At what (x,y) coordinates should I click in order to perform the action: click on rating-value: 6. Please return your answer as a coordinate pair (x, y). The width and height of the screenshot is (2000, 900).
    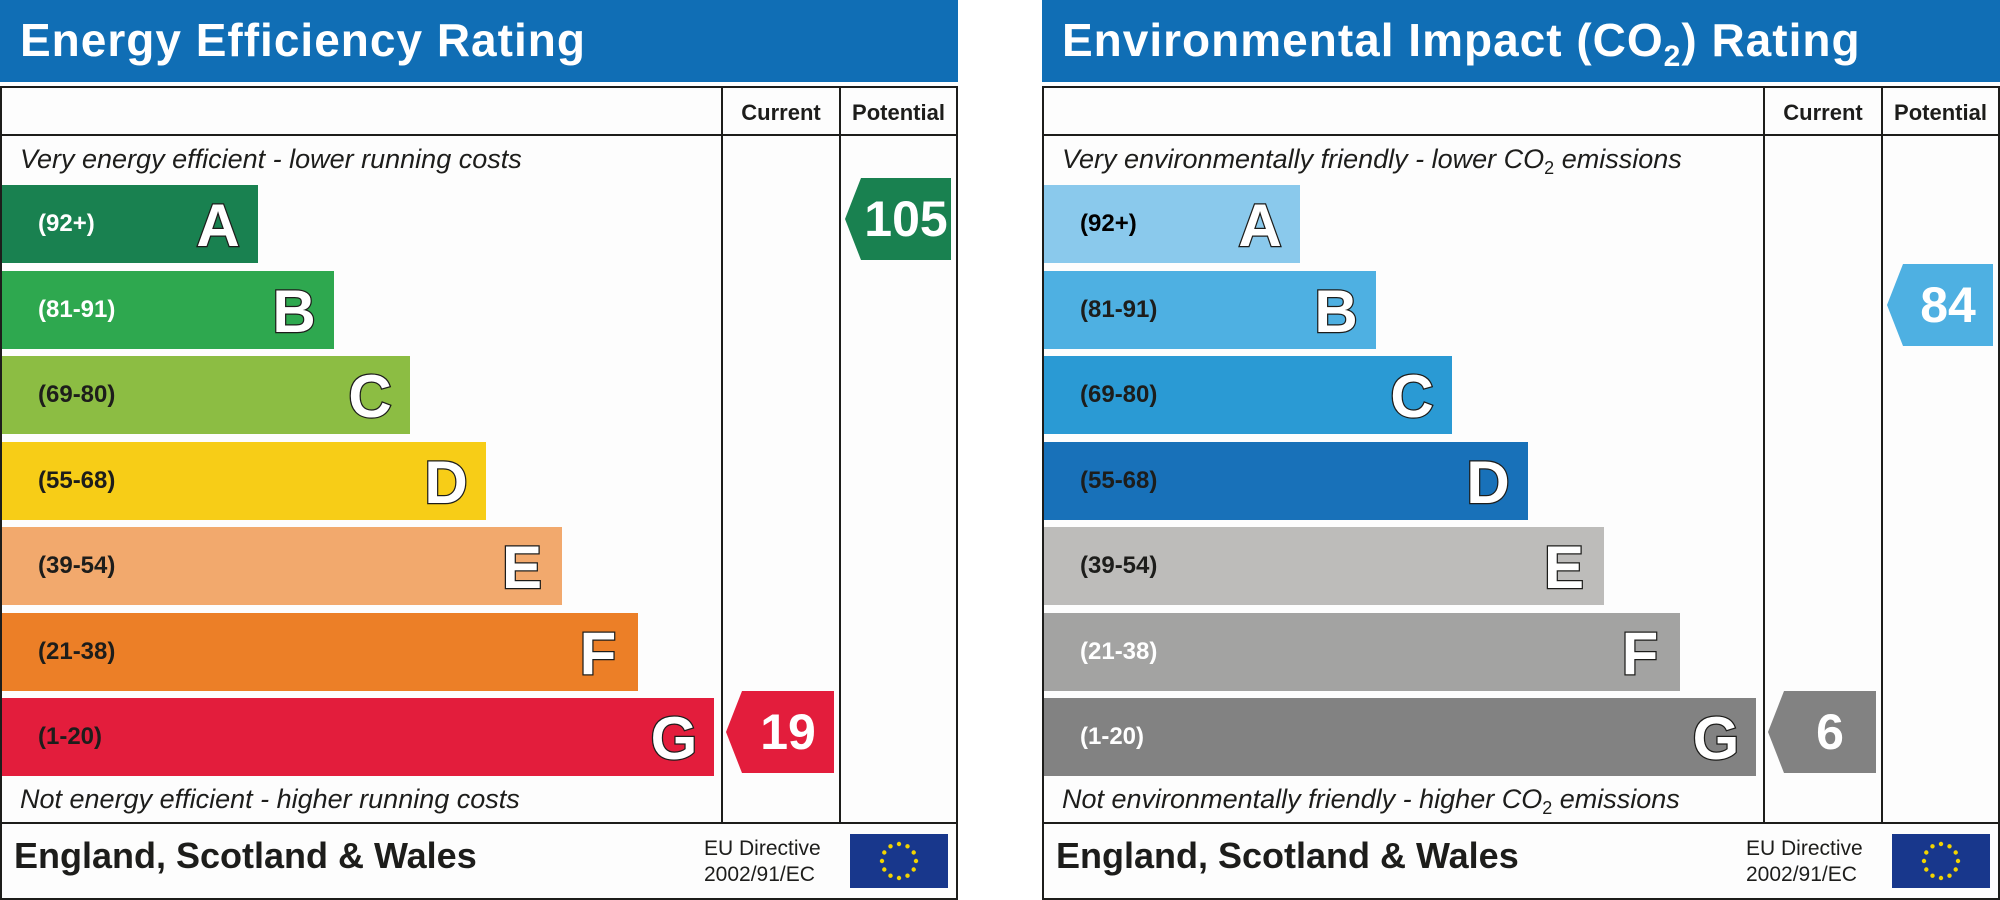
    Looking at the image, I should click on (1830, 732).